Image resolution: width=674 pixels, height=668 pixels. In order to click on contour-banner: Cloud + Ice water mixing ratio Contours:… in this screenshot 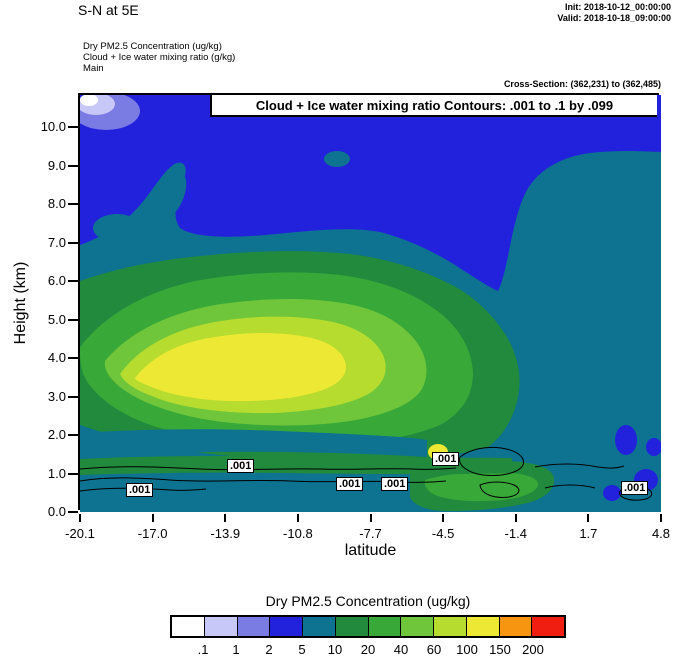, I will do `click(433, 106)`.